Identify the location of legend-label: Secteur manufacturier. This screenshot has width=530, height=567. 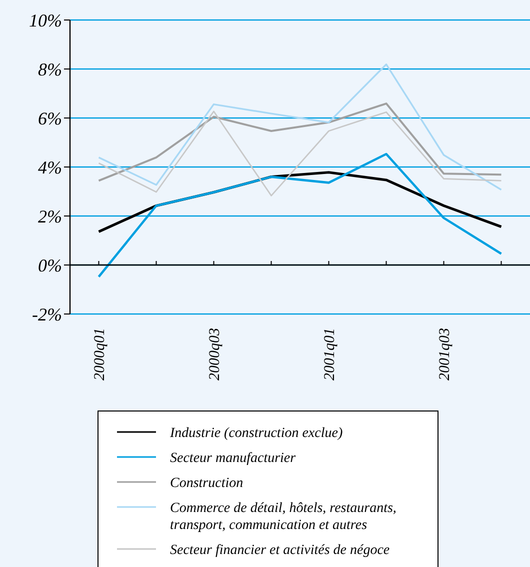
(233, 458).